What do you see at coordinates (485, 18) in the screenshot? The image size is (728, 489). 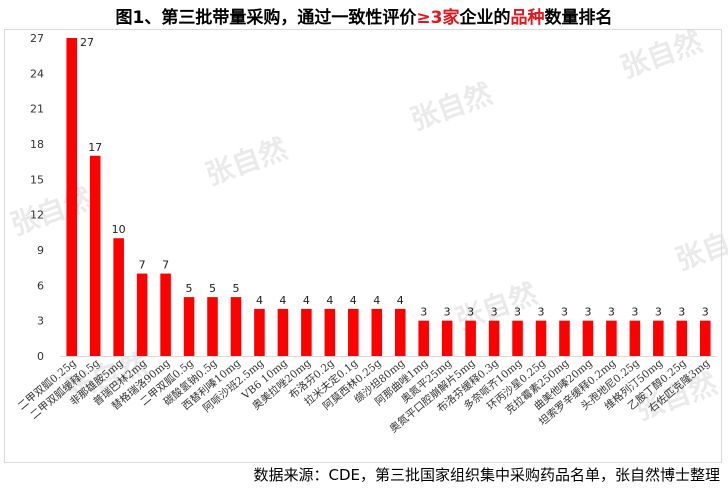 I see `title-part-3: 企业的` at bounding box center [485, 18].